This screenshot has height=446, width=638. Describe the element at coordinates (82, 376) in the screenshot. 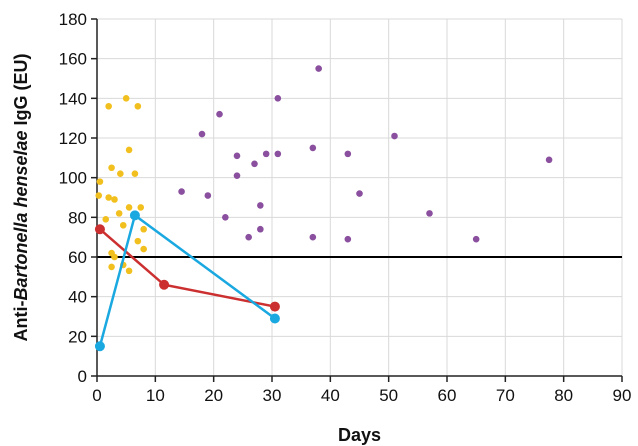

I see `y-tick-label: 0` at that location.